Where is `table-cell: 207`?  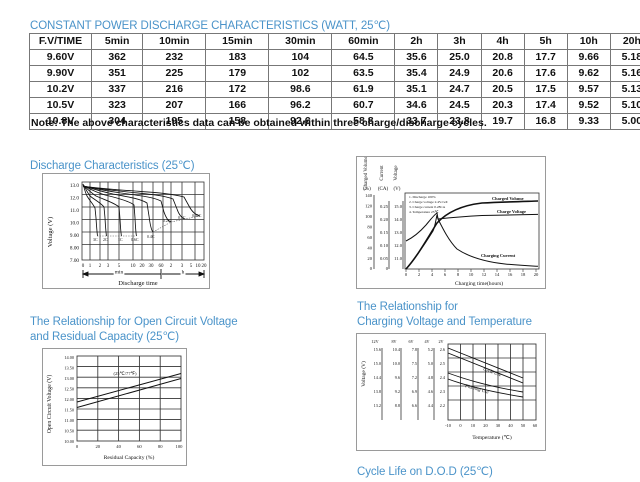
table-cell: 207 is located at coordinates (174, 105).